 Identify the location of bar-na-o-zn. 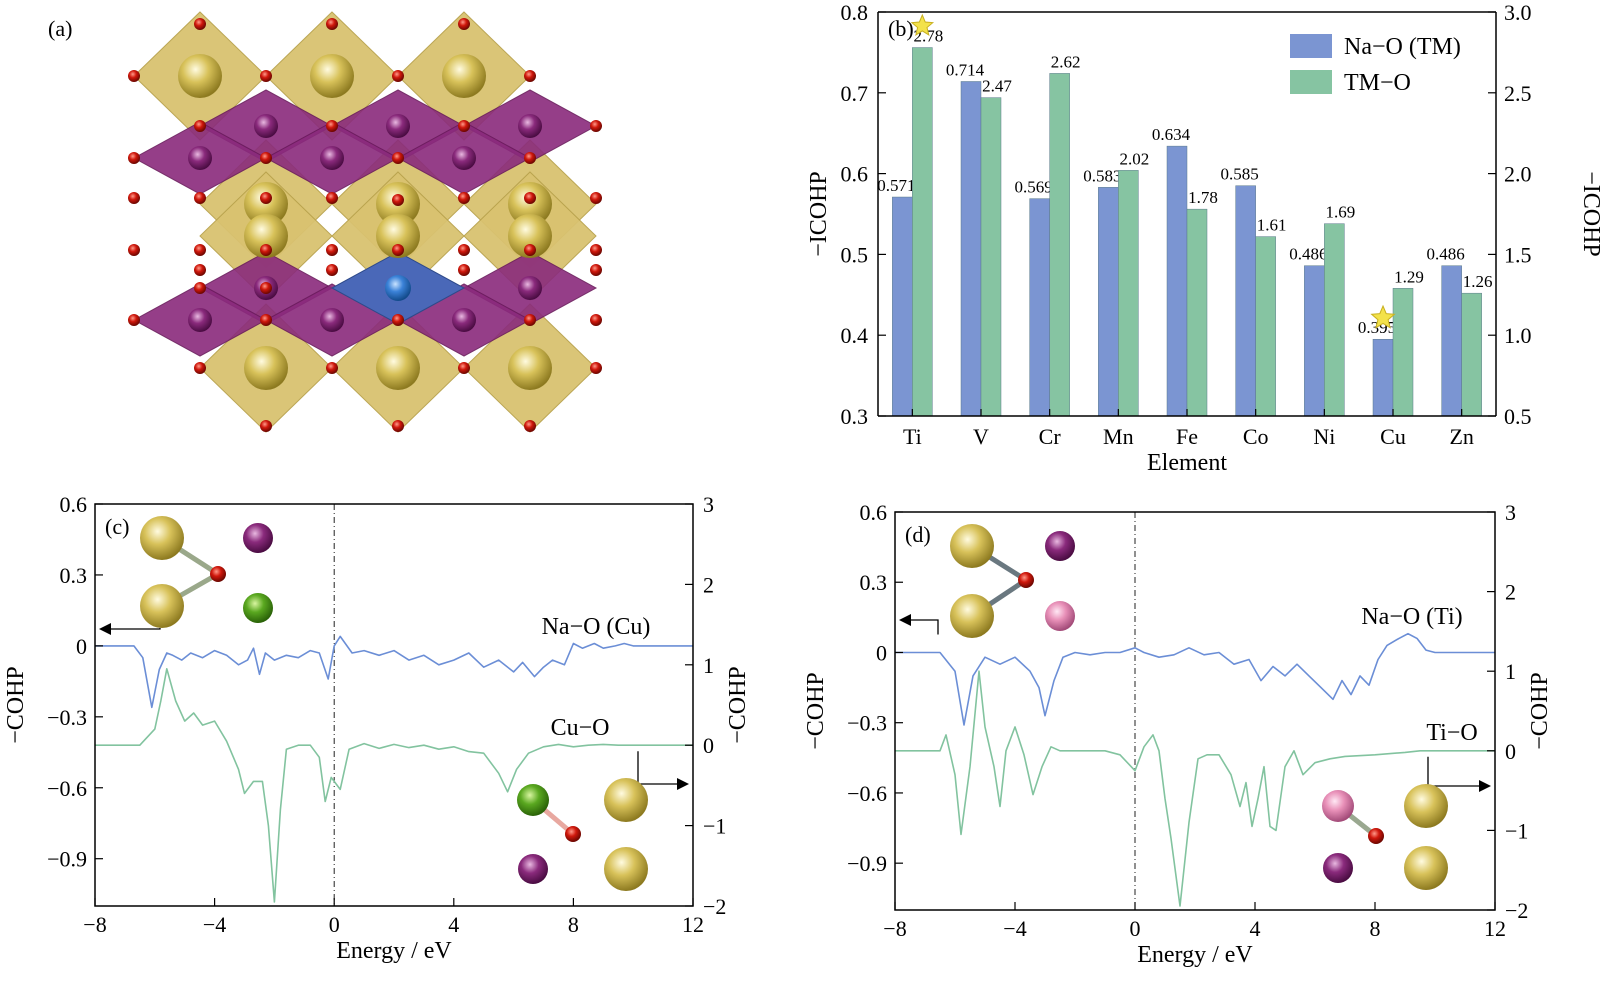
(1451, 341).